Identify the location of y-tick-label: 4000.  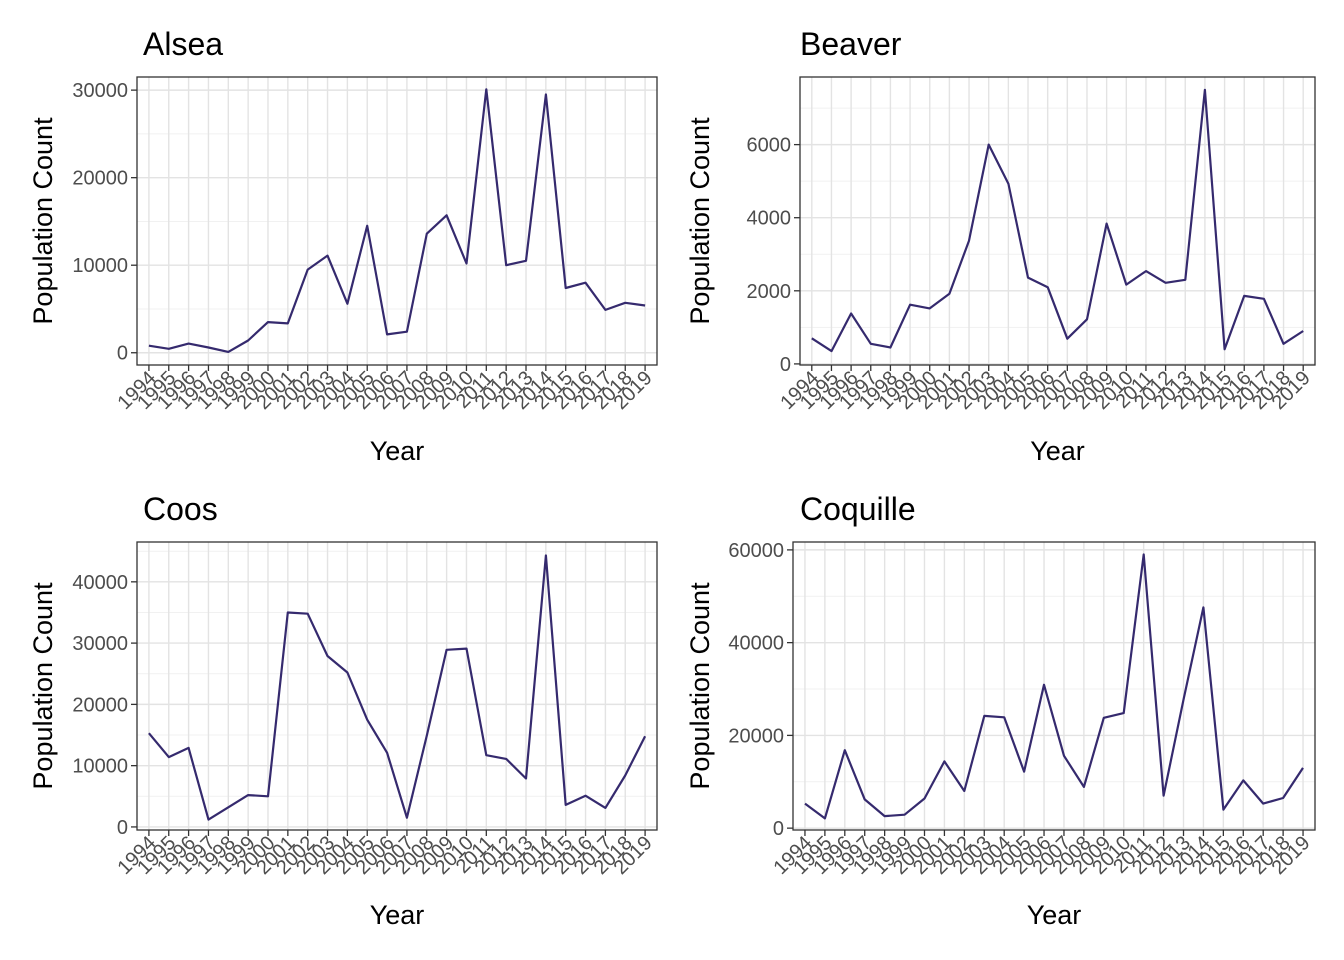
(769, 219).